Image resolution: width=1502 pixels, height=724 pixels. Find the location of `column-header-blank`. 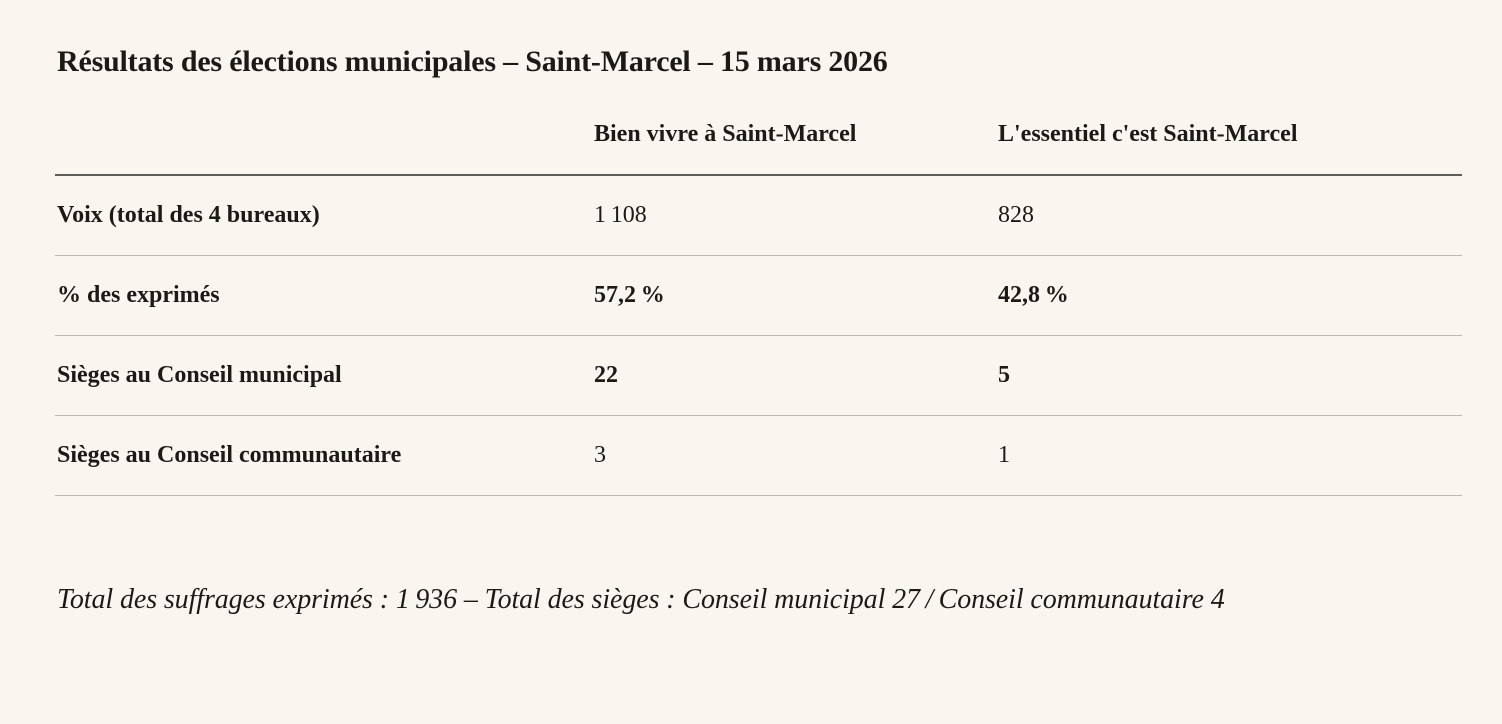

column-header-blank is located at coordinates (323, 142).